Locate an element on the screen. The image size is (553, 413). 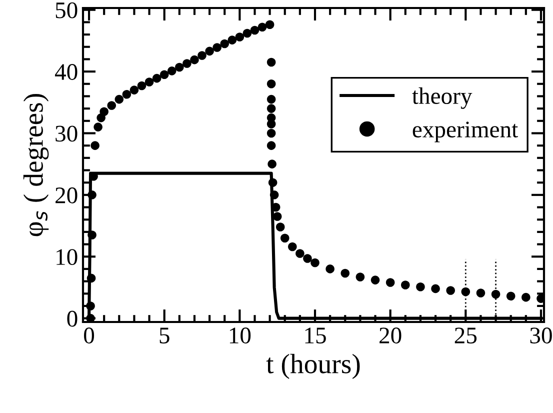
x-tick-label: 15 is located at coordinates (315, 336).